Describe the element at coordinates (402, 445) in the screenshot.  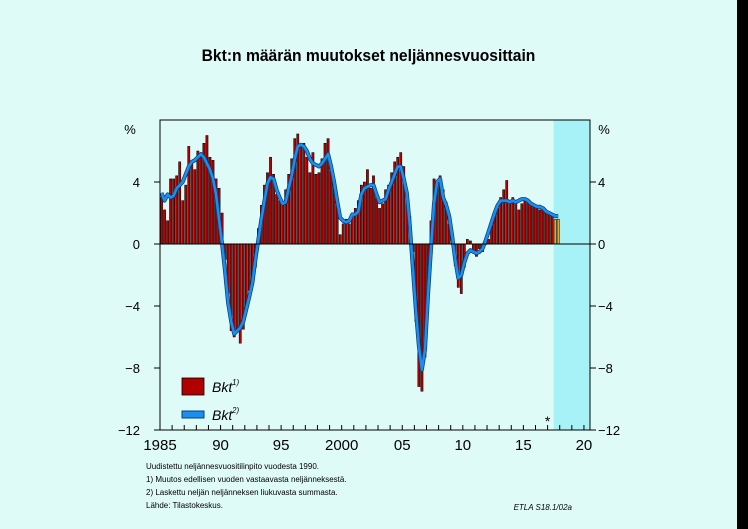
I see `x-tick-label: 05` at that location.